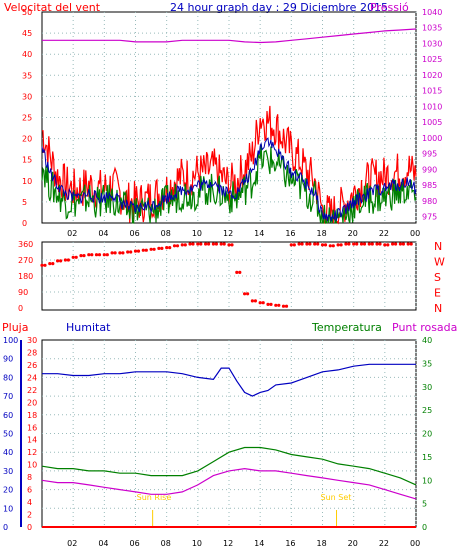 Image resolution: width=462 pixels, height=555 pixels. I want to click on y-tick-wind-30: 30, so click(27, 96).